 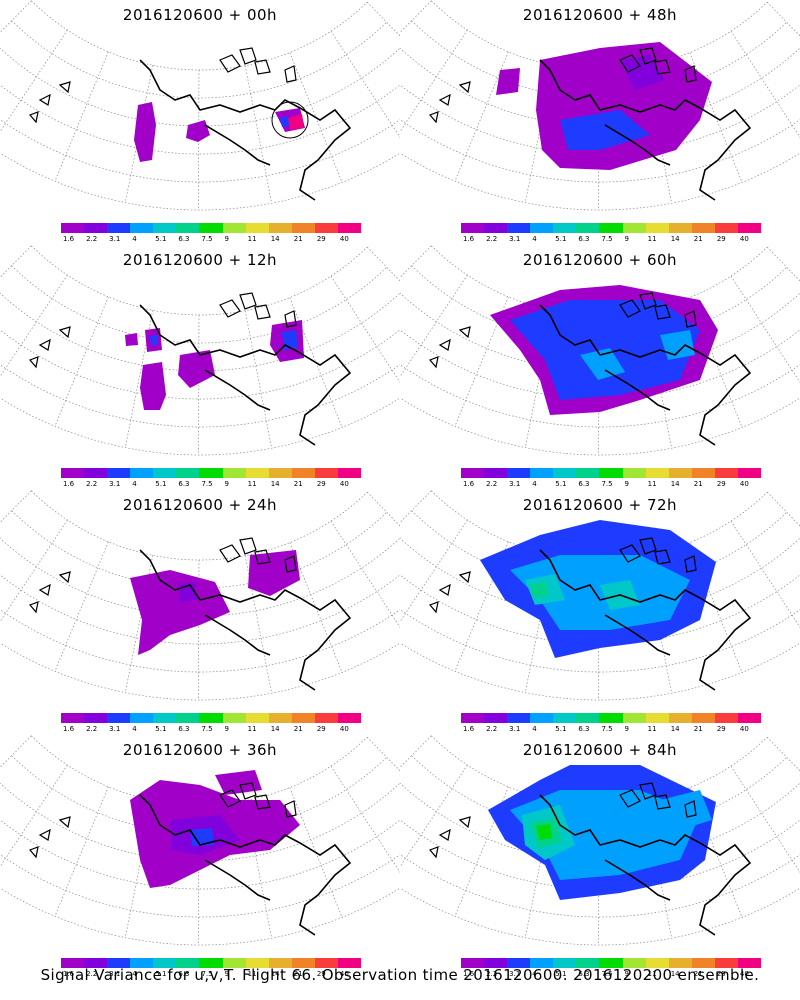 What do you see at coordinates (658, 65) in the screenshot?
I see `arctic-islands` at bounding box center [658, 65].